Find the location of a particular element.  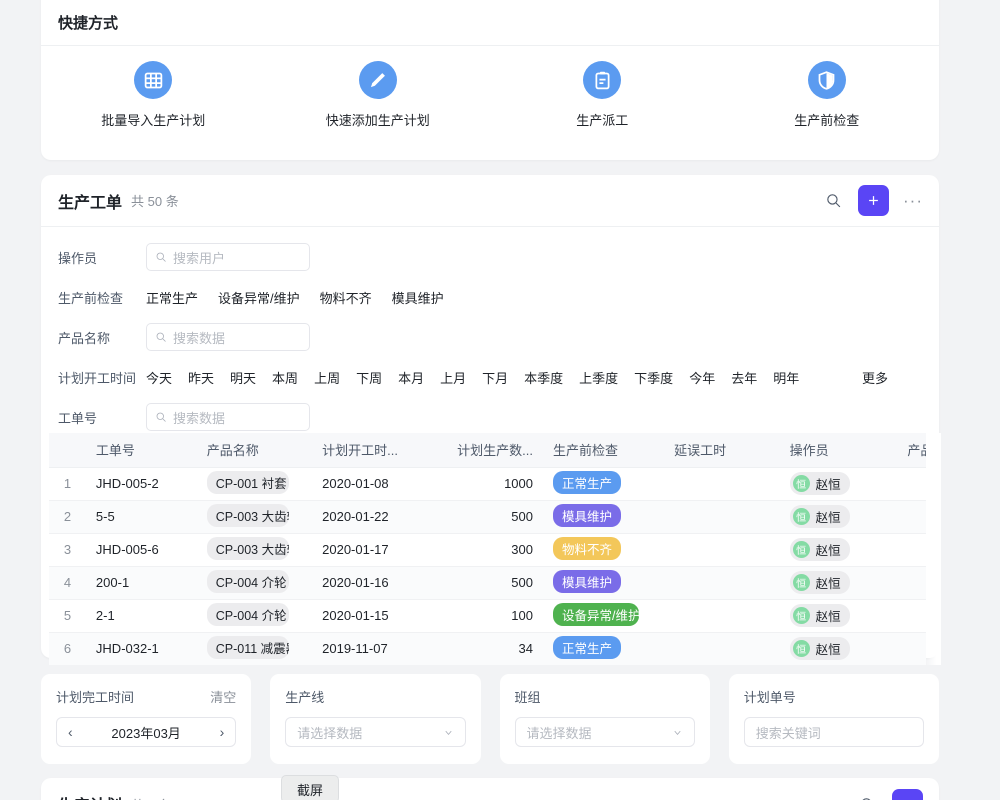

date-tag-this-month: 本月 is located at coordinates (411, 378).